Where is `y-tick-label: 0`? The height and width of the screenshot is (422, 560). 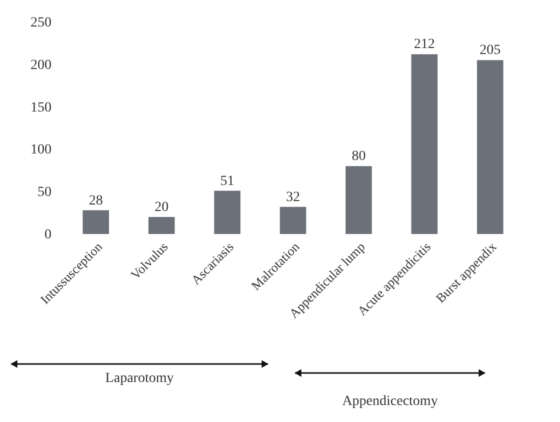 y-tick-label: 0 is located at coordinates (48, 235).